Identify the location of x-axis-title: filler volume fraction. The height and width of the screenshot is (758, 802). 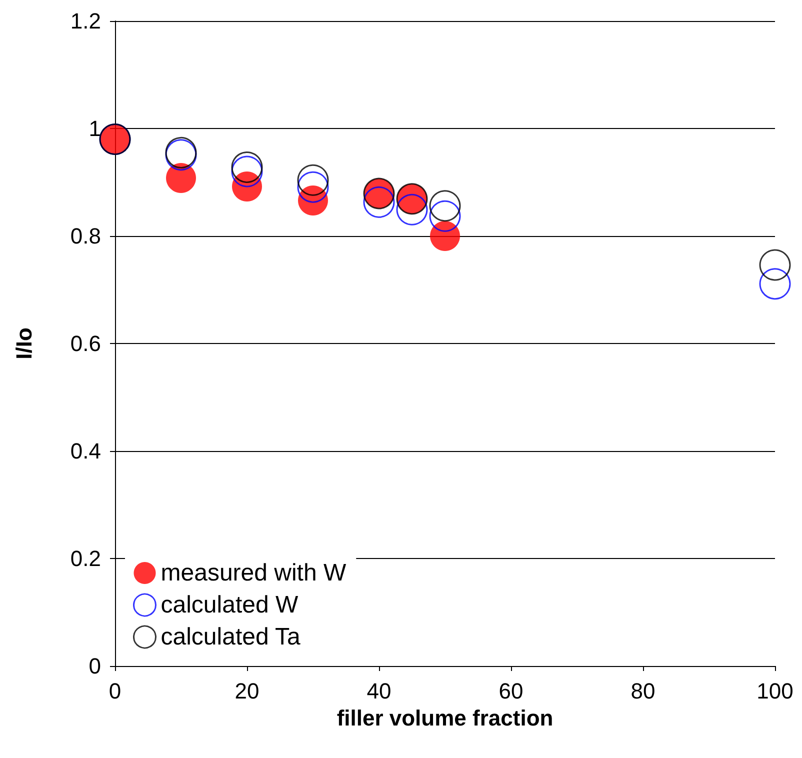
(445, 717).